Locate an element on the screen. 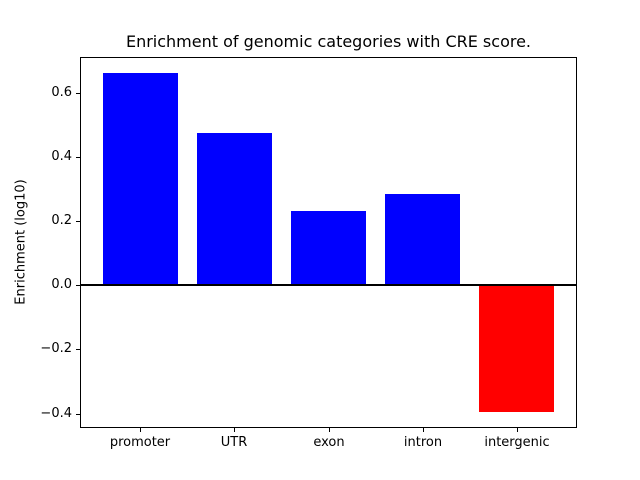 Image resolution: width=640 pixels, height=480 pixels. x-tick-label-exon: exon is located at coordinates (329, 442).